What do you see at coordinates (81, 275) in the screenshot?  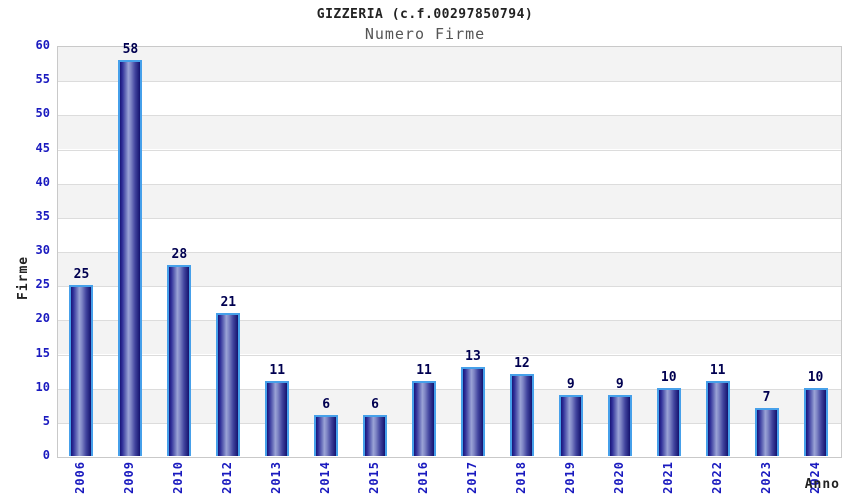 I see `bar-value-label: 25` at bounding box center [81, 275].